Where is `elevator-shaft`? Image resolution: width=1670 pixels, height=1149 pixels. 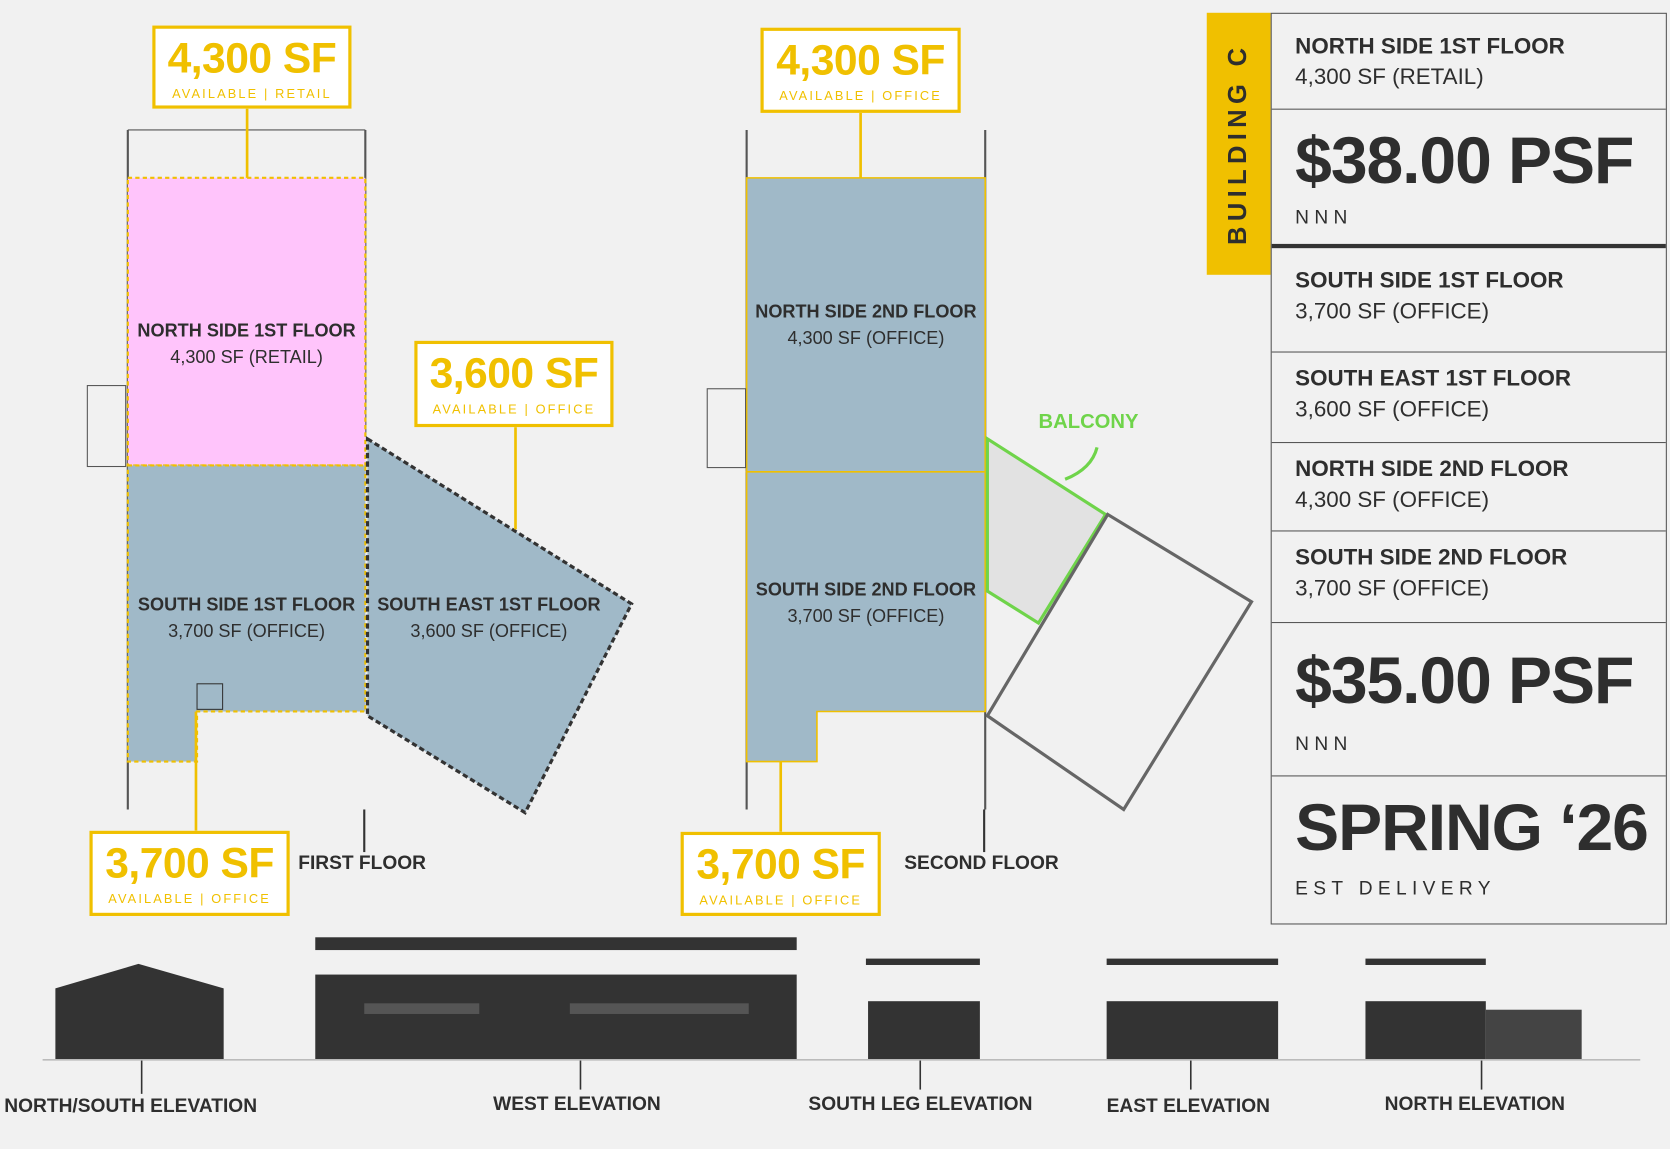 elevator-shaft is located at coordinates (210, 696).